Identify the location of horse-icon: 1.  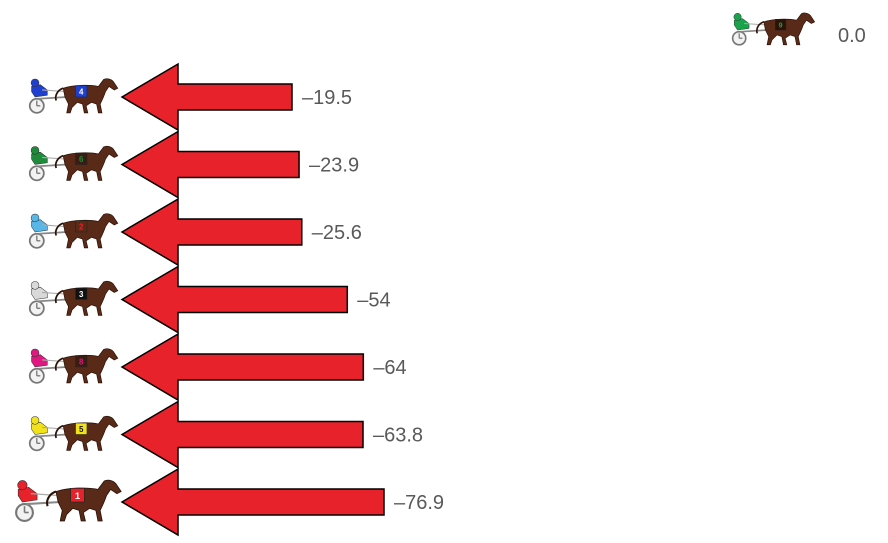
(68, 500).